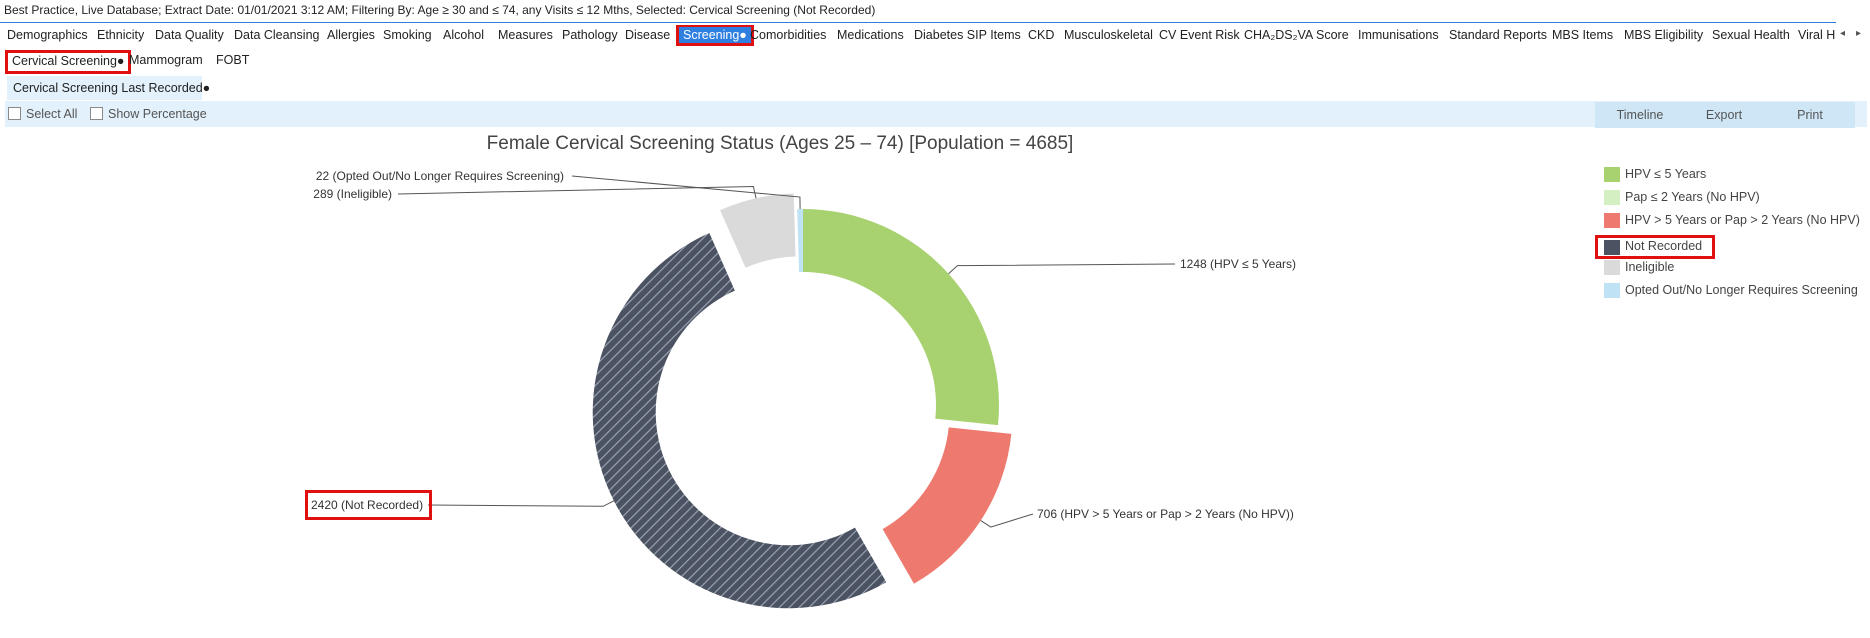  Describe the element at coordinates (277, 35) in the screenshot. I see `tab-data-cleansing: Data Cleansing` at that location.